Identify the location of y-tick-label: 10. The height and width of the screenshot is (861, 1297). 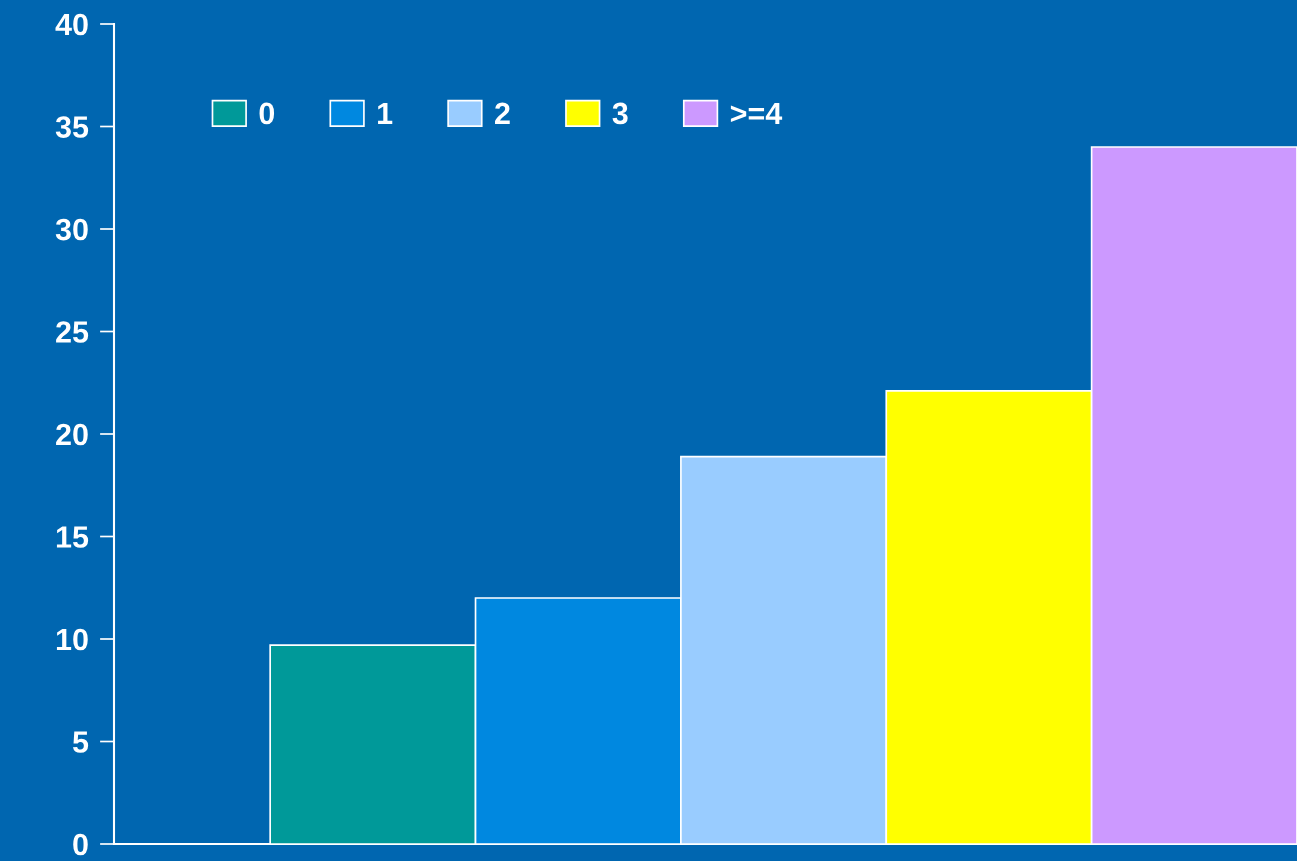
(72, 639).